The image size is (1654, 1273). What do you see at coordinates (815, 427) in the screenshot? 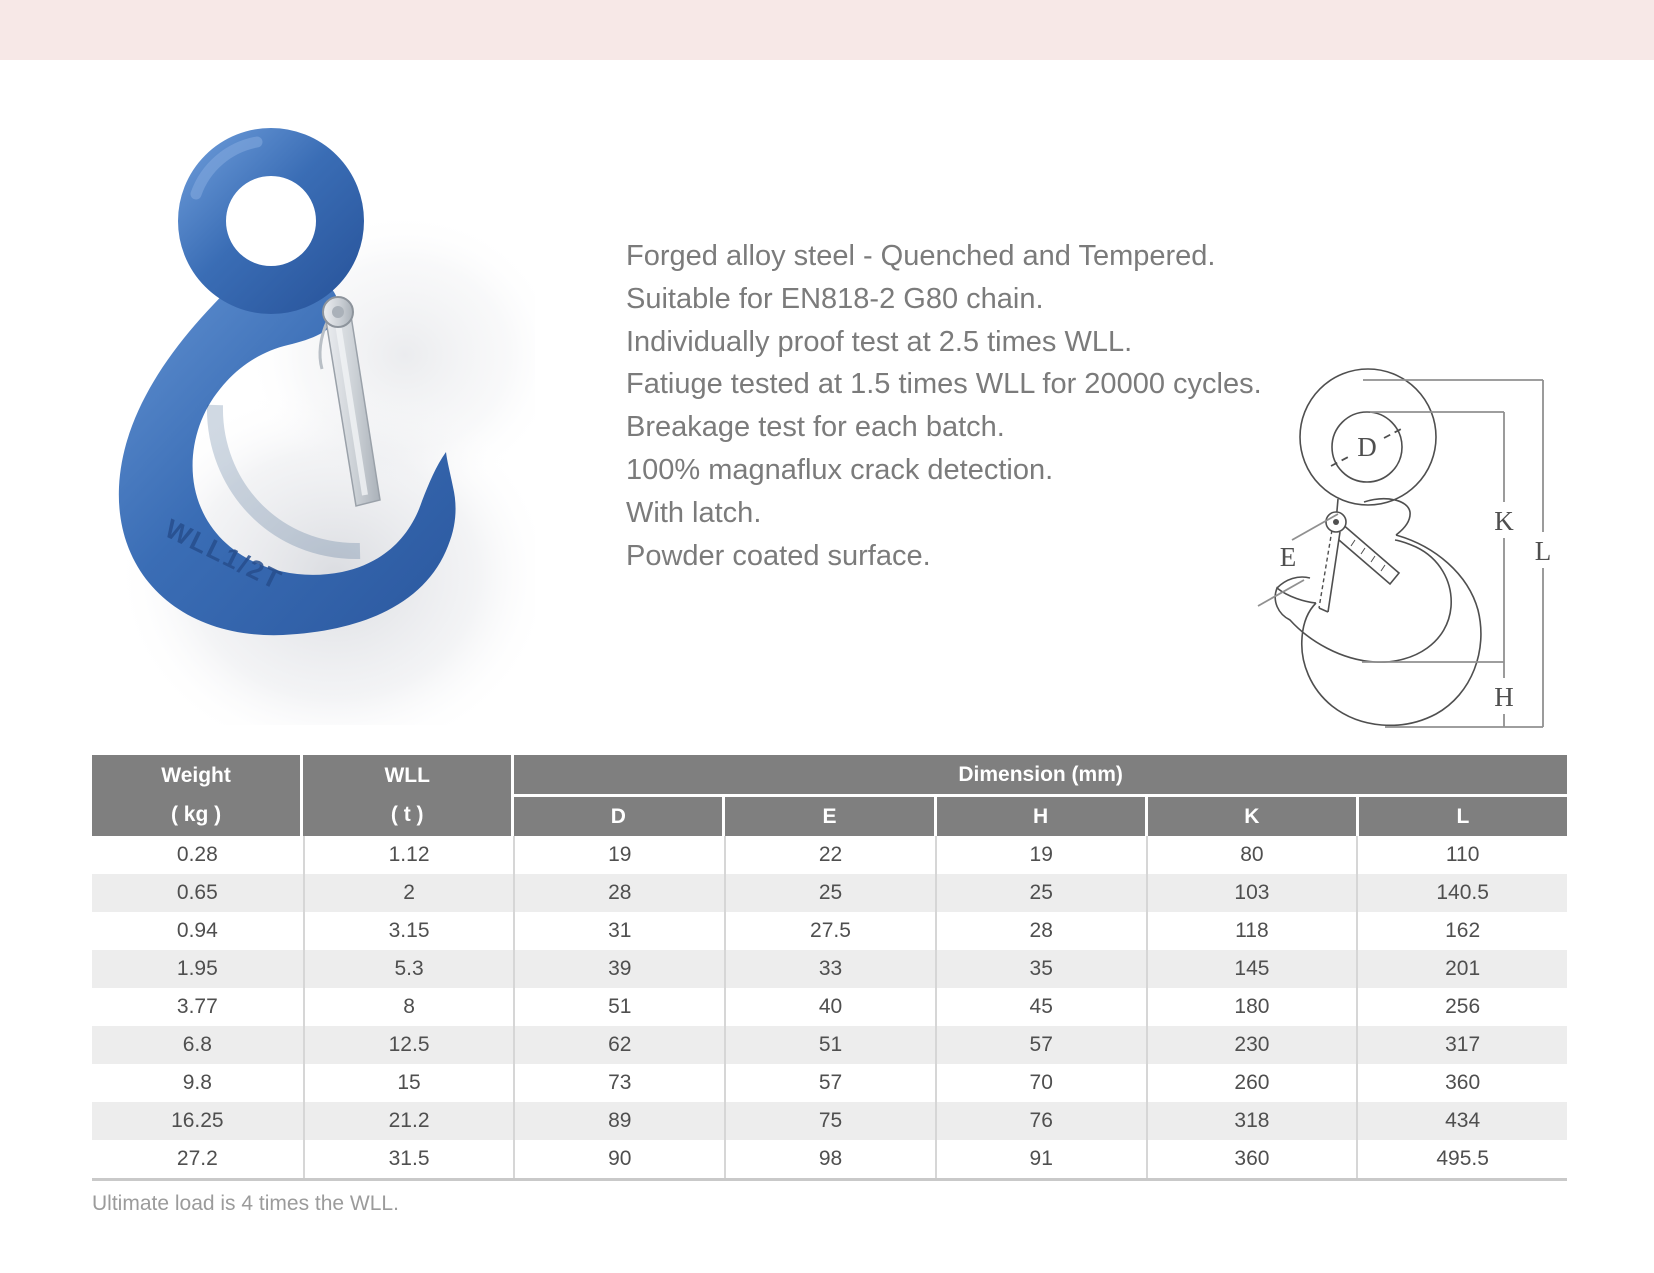
I see `description-line: Breakage test for each batch.` at bounding box center [815, 427].